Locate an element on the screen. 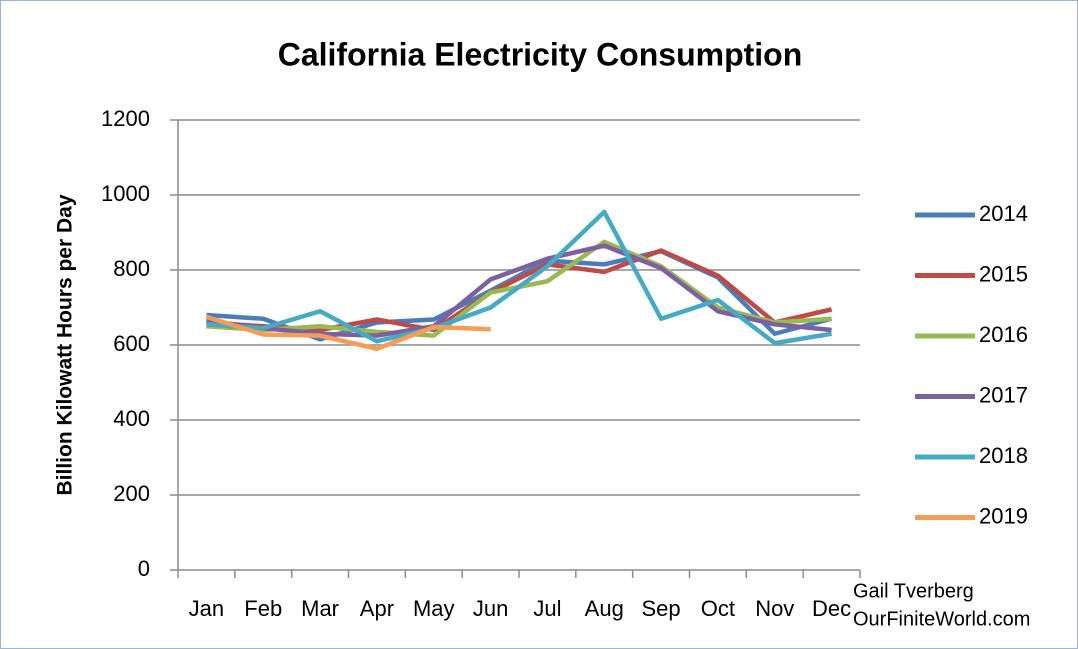 The width and height of the screenshot is (1078, 649). annotation: Gail Tverberg is located at coordinates (913, 591).